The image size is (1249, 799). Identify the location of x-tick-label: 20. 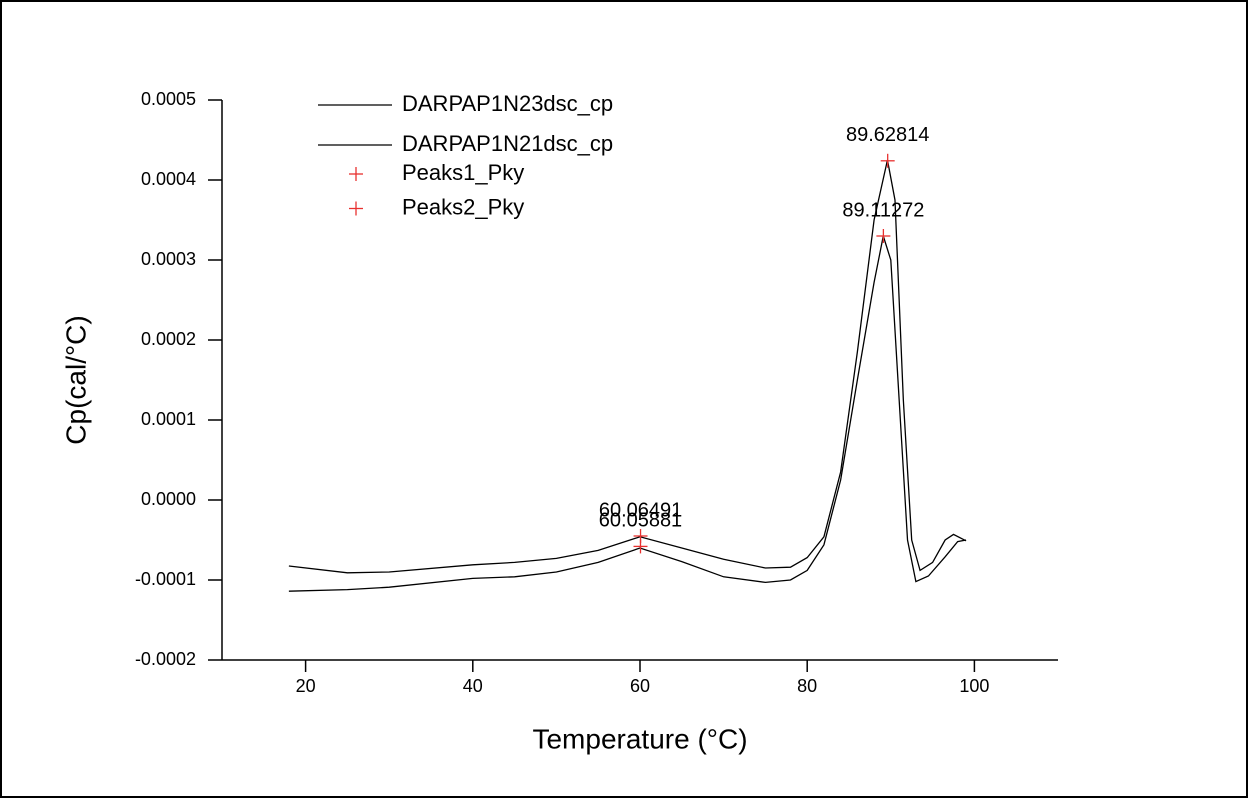
(306, 686).